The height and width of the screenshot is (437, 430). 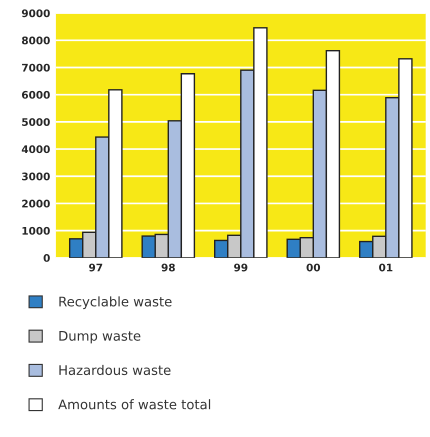 I want to click on legend-label: Recyclable waste, so click(x=115, y=303).